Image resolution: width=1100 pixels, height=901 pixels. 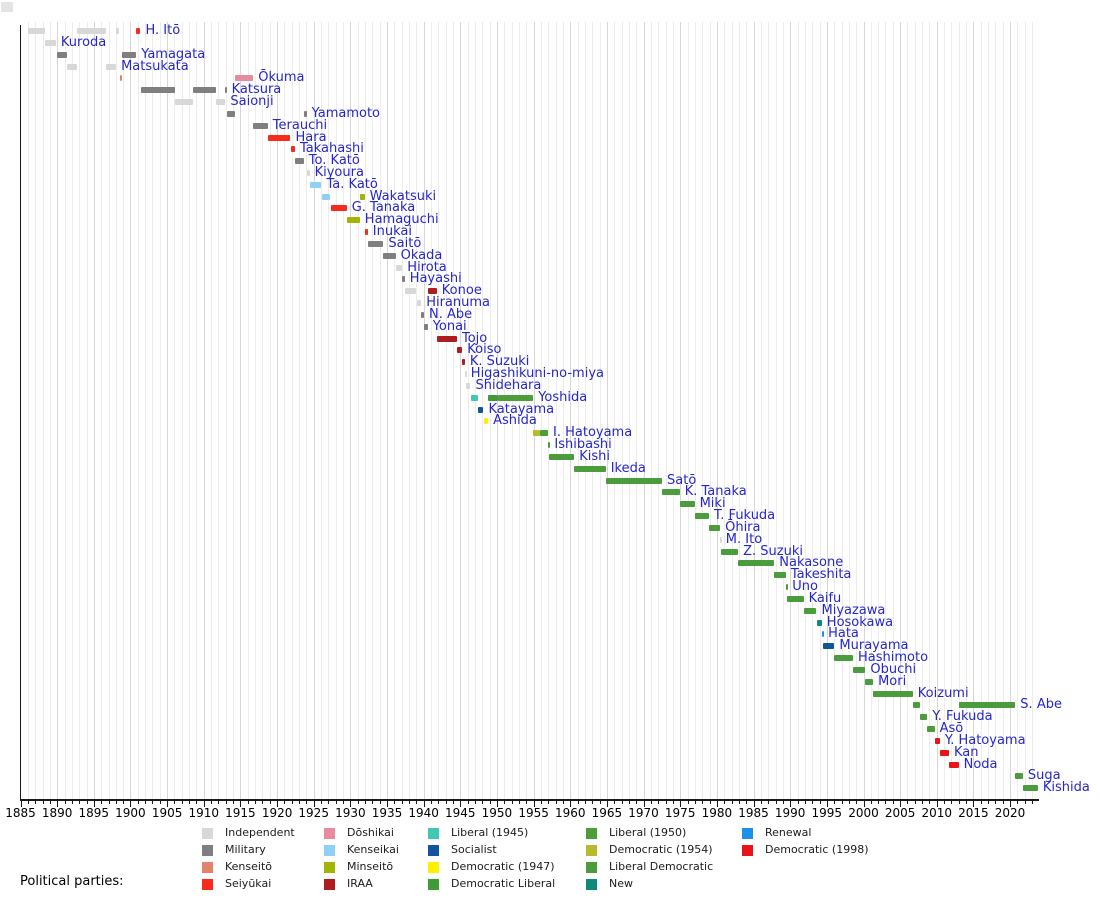 What do you see at coordinates (138, 31) in the screenshot?
I see `term-bar-h-it--3` at bounding box center [138, 31].